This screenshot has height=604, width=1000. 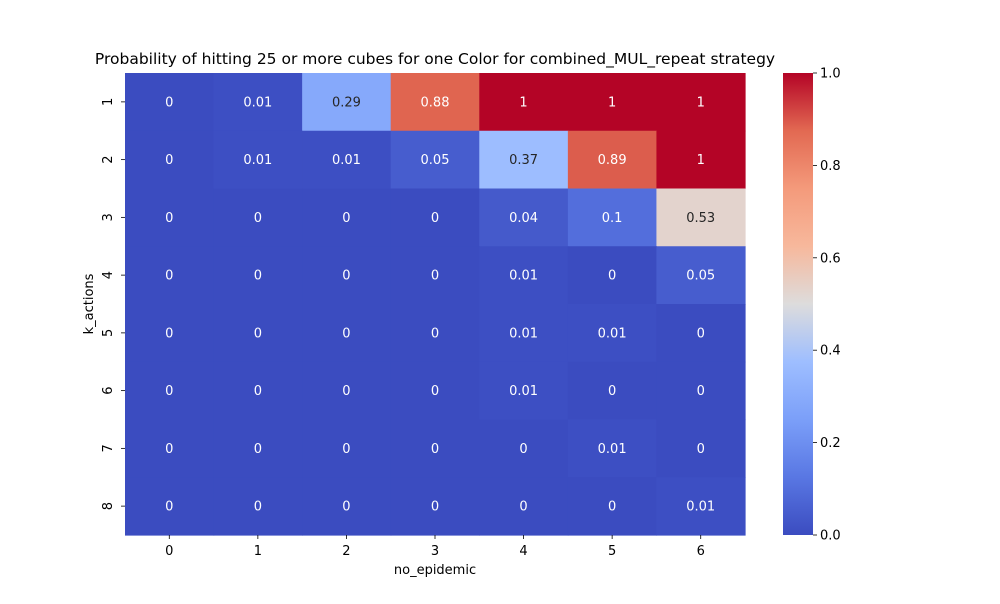 What do you see at coordinates (108, 275) in the screenshot?
I see `y-tick-label: 4` at bounding box center [108, 275].